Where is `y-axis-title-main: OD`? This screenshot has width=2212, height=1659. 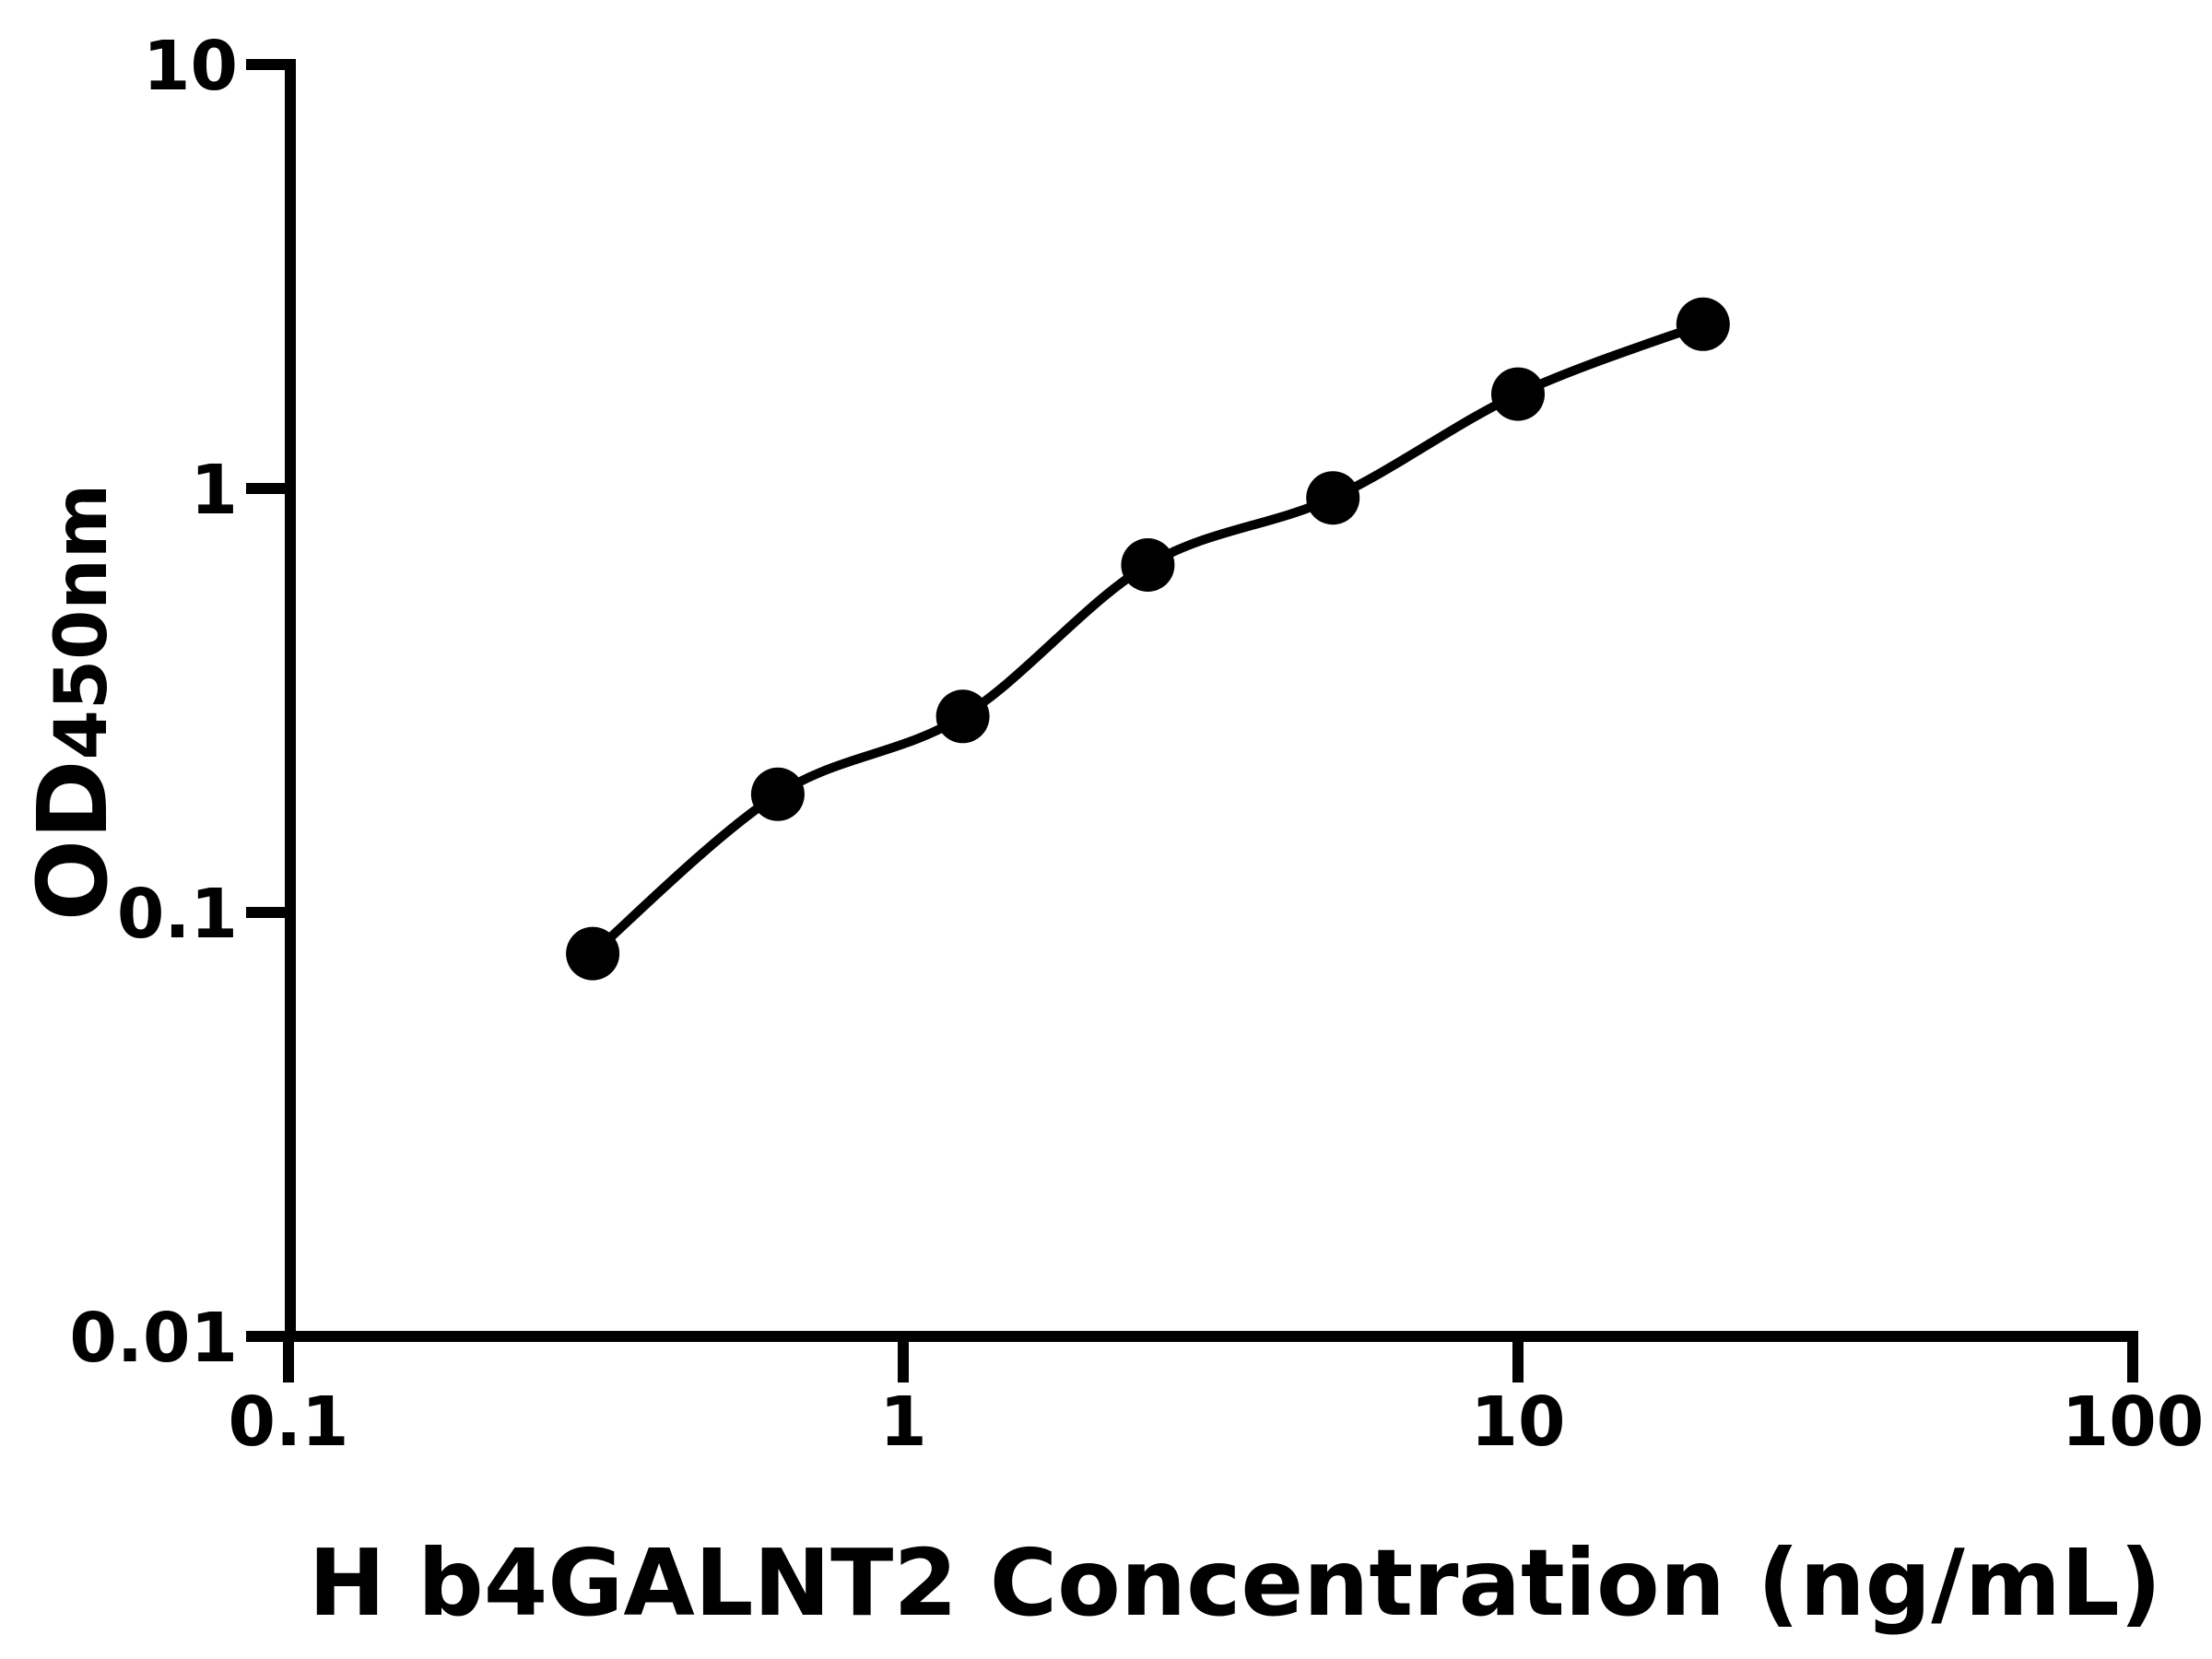
y-axis-title-main: OD is located at coordinates (73, 840).